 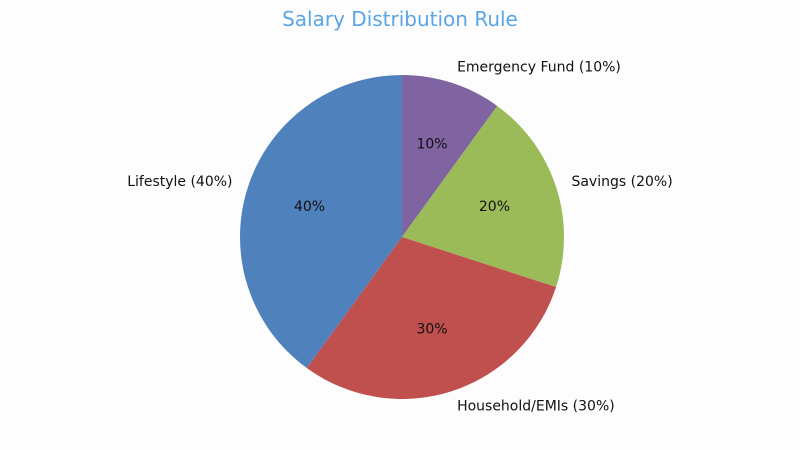 What do you see at coordinates (494, 207) in the screenshot?
I see `pie-percent-label-1: 20%` at bounding box center [494, 207].